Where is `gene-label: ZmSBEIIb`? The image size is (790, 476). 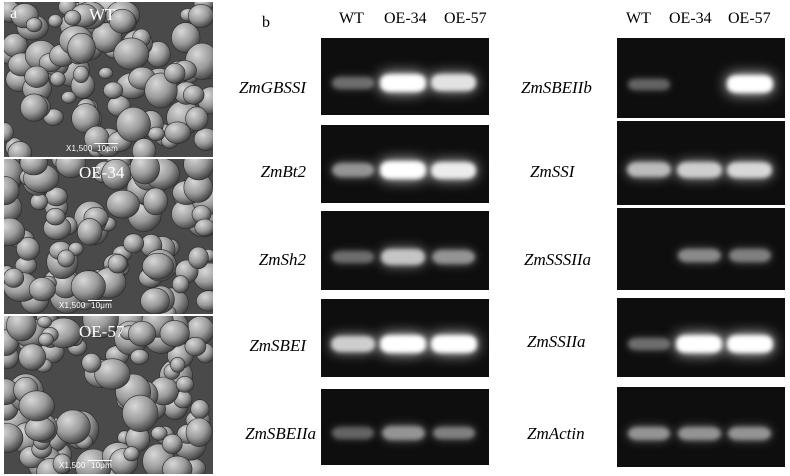 gene-label: ZmSBEIIb is located at coordinates (556, 87).